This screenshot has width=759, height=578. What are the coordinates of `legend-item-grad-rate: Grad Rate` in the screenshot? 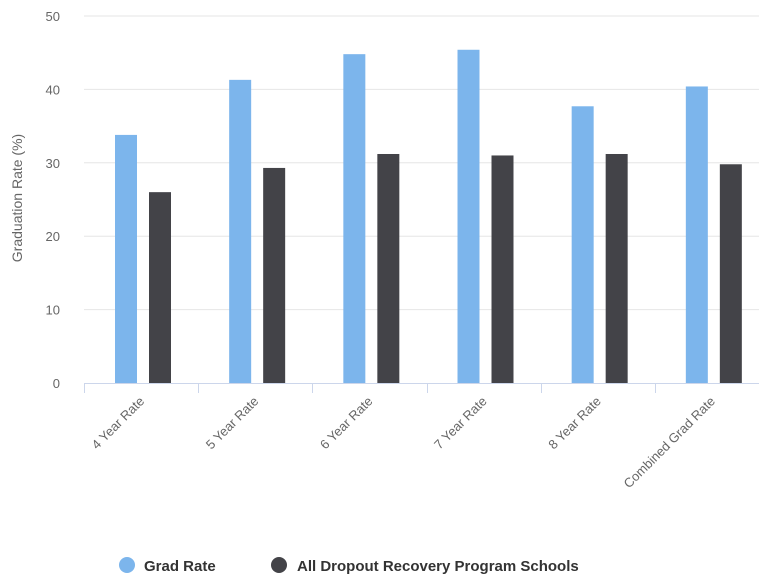 It's located at (167, 566).